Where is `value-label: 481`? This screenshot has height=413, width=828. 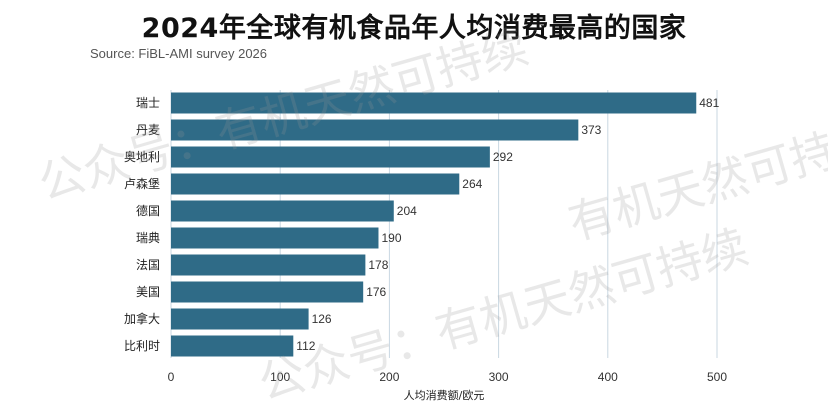
value-label: 481 is located at coordinates (709, 103).